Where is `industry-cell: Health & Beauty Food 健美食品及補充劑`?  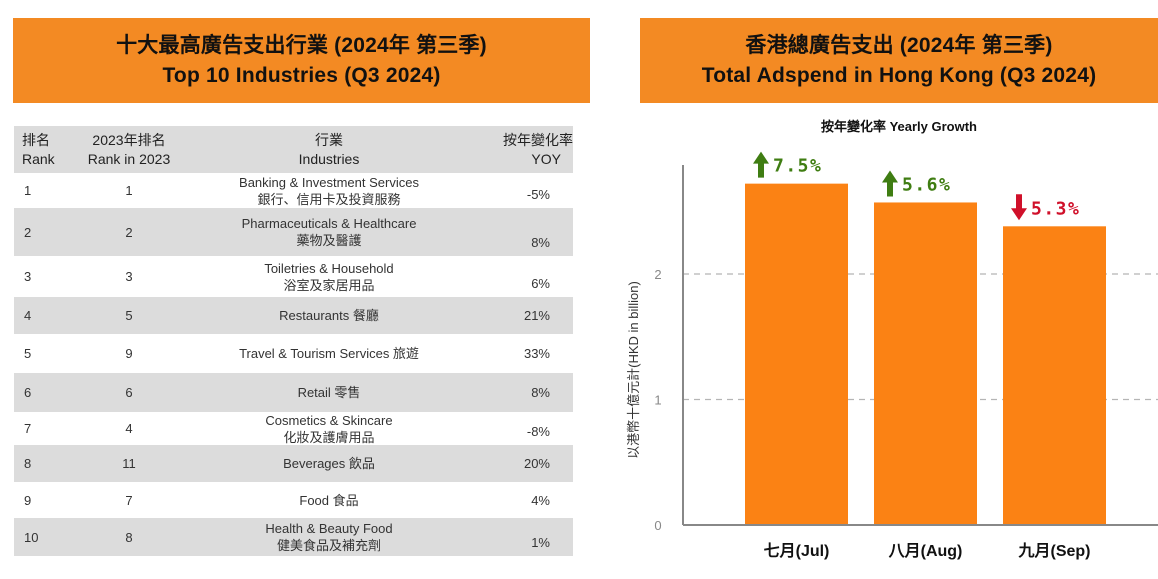 industry-cell: Health & Beauty Food 健美食品及補充劑 is located at coordinates (329, 537).